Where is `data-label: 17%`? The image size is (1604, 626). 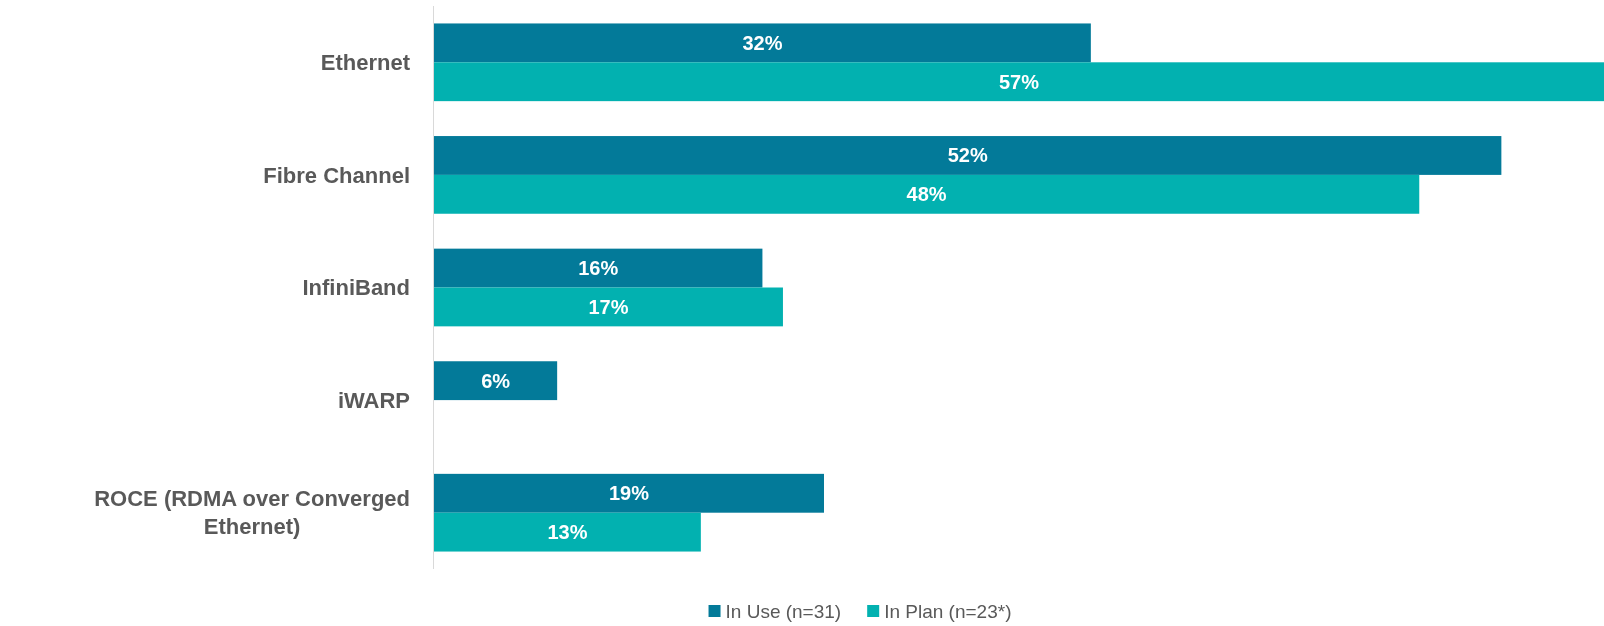
data-label: 17% is located at coordinates (608, 306).